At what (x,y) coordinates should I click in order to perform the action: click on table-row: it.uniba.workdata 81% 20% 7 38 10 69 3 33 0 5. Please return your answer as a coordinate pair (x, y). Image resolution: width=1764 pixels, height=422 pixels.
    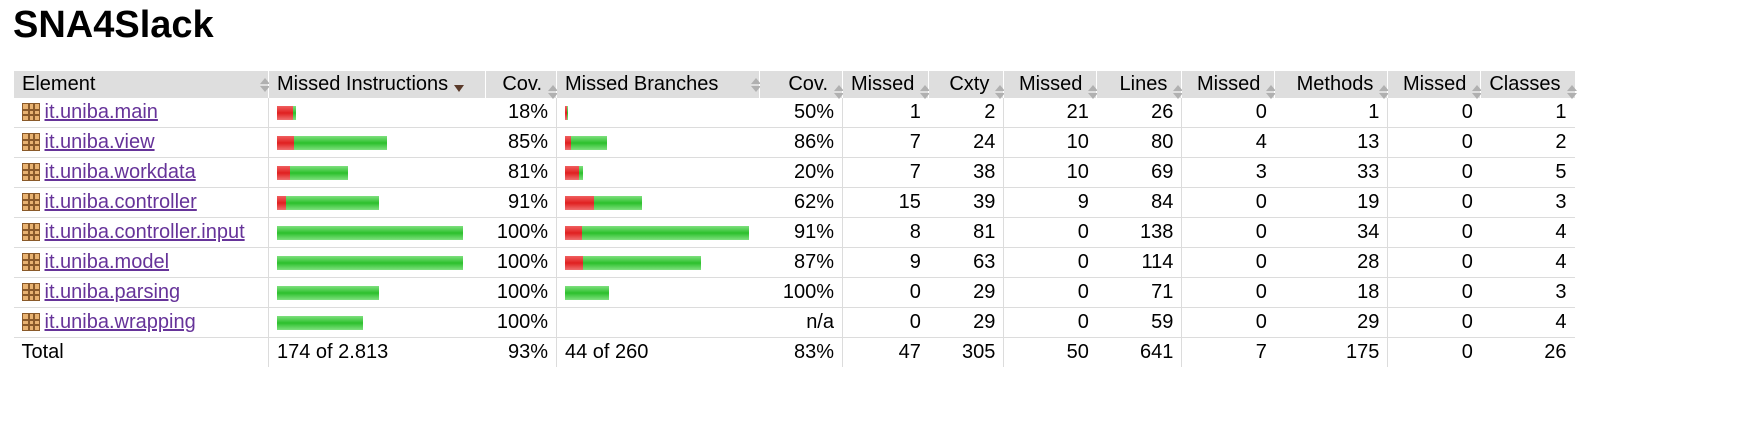
    Looking at the image, I should click on (794, 172).